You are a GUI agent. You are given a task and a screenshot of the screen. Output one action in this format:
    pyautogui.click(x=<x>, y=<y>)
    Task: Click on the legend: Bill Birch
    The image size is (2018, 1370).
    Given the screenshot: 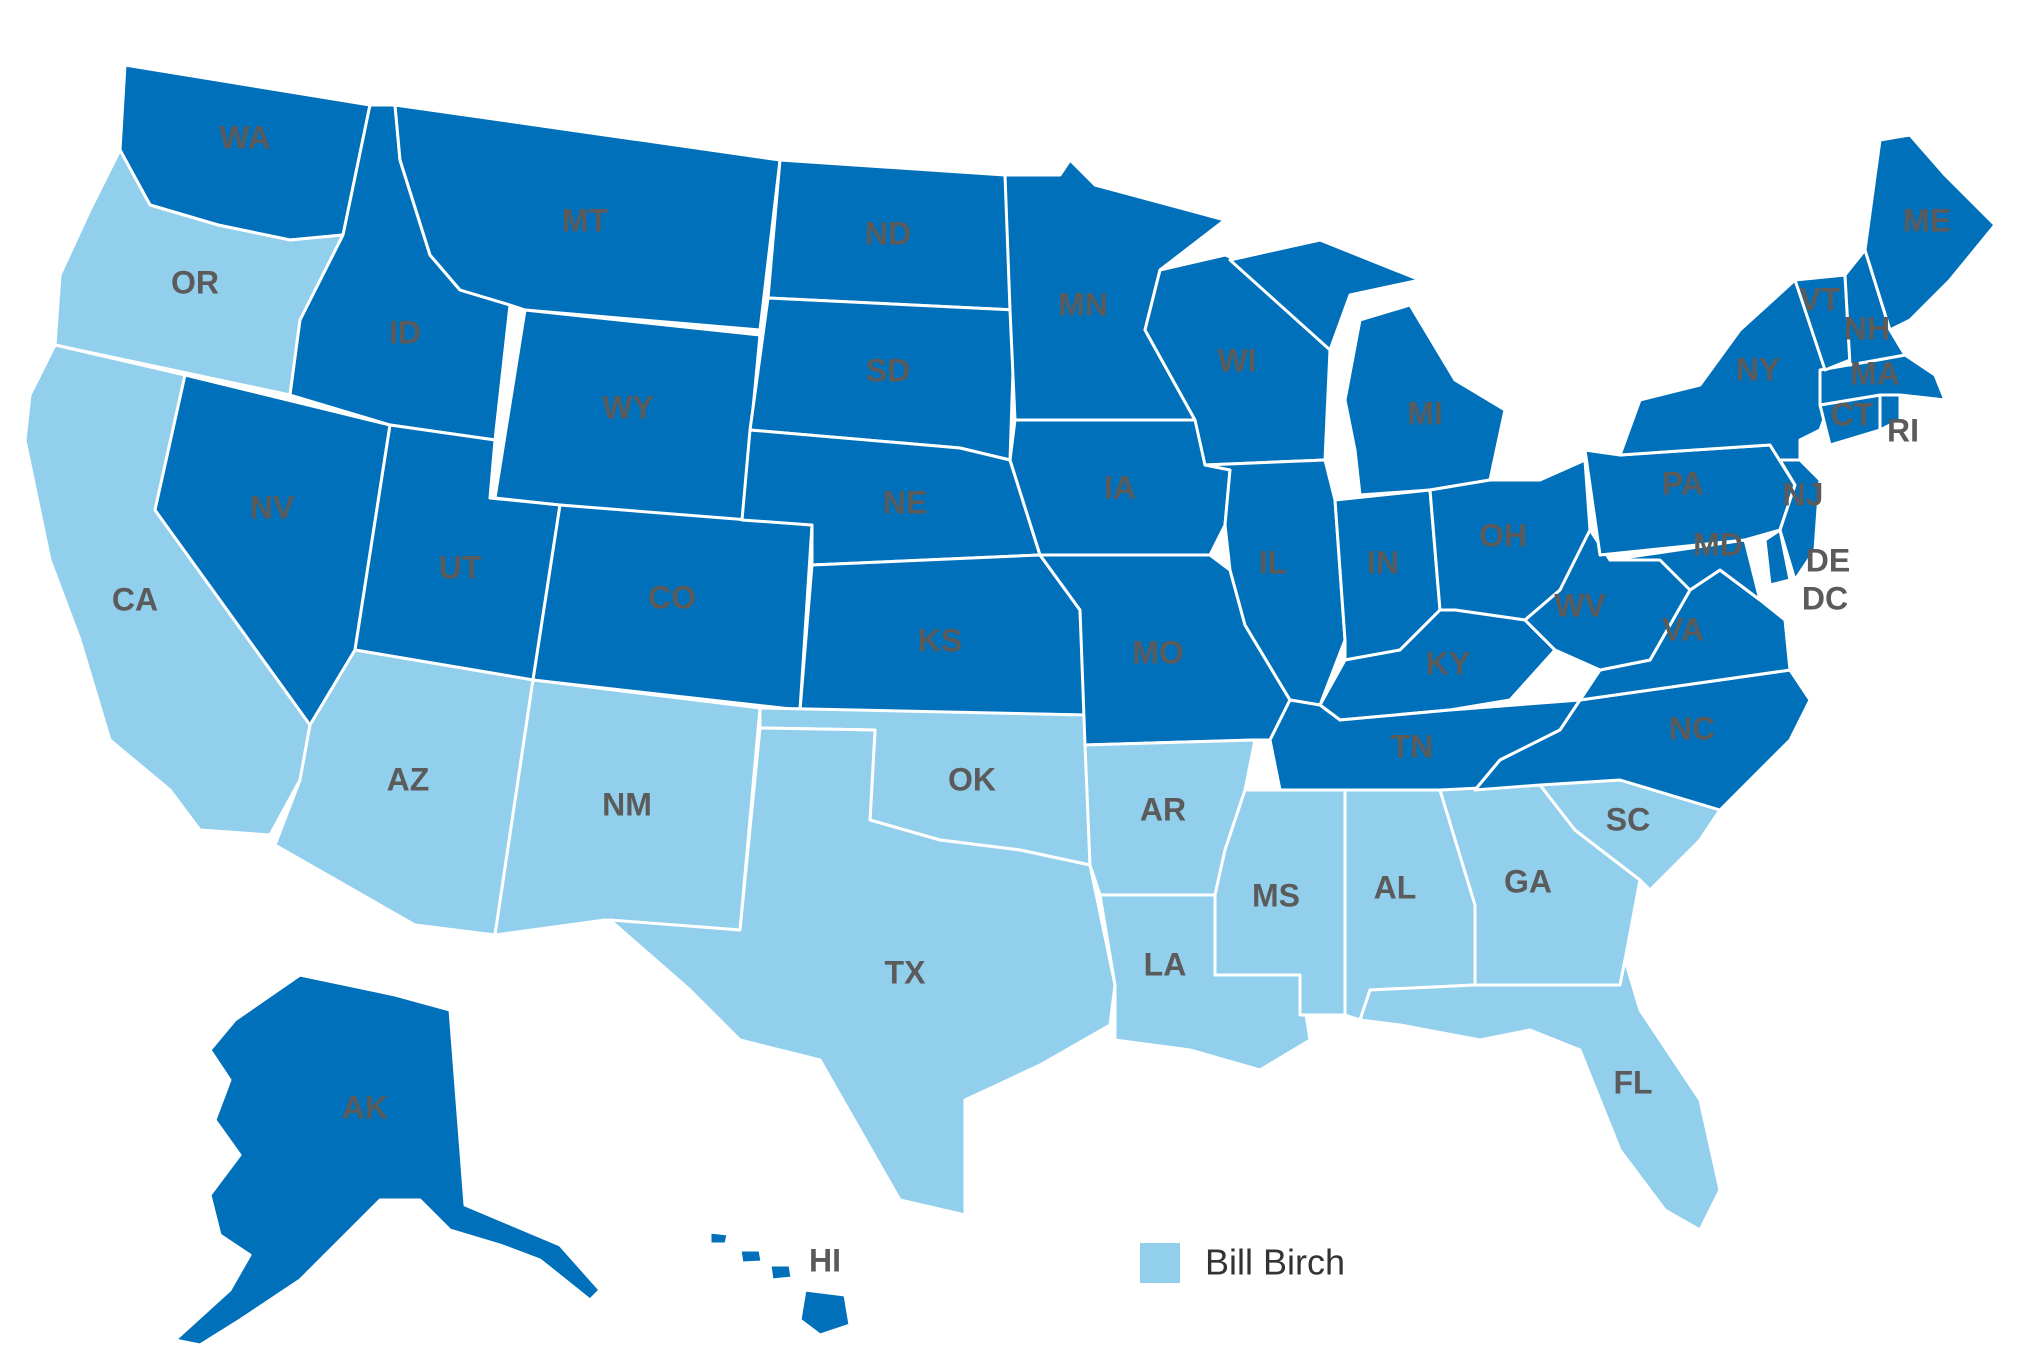 What is the action you would take?
    pyautogui.click(x=1242, y=1262)
    